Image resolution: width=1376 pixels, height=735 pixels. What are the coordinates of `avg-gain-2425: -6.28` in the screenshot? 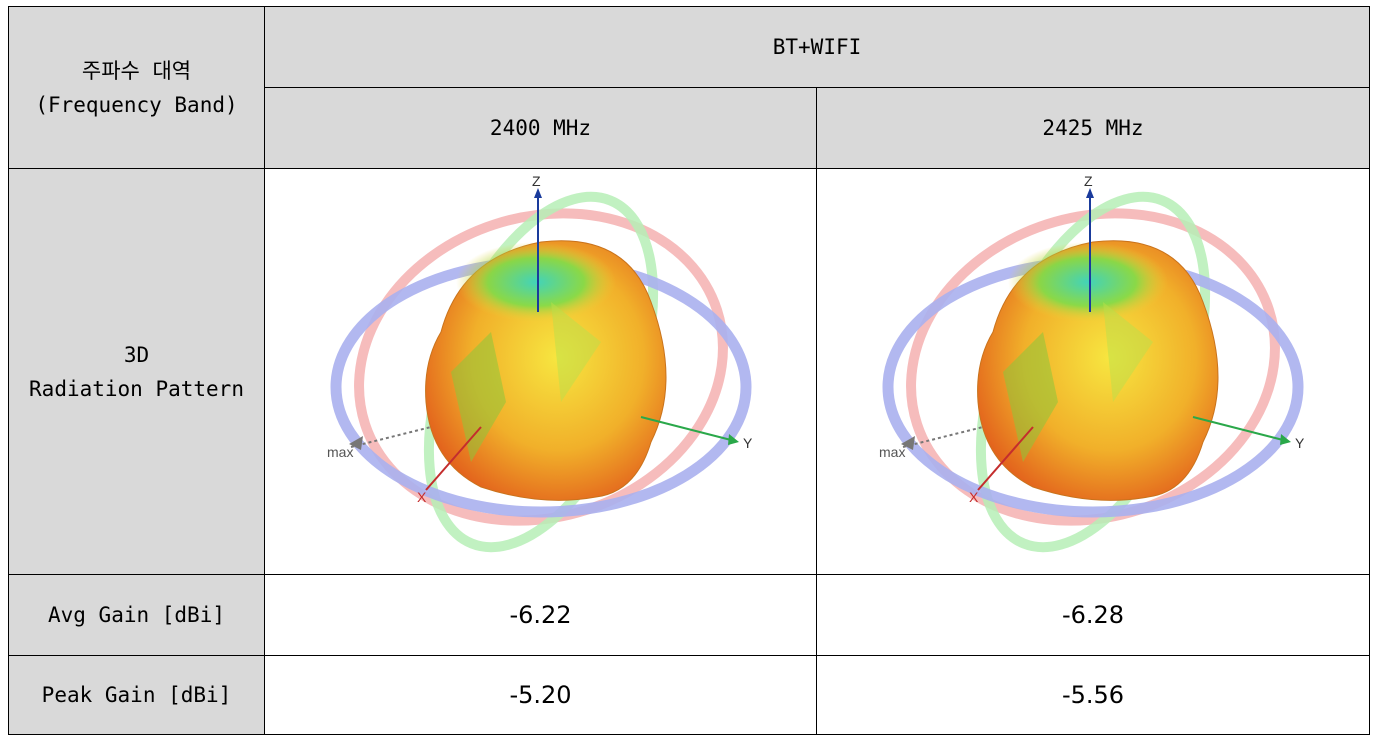 It's located at (1093, 615).